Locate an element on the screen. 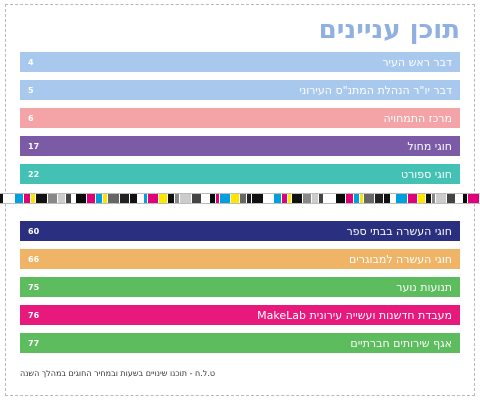 The width and height of the screenshot is (480, 400). page-number: 60 is located at coordinates (34, 231).